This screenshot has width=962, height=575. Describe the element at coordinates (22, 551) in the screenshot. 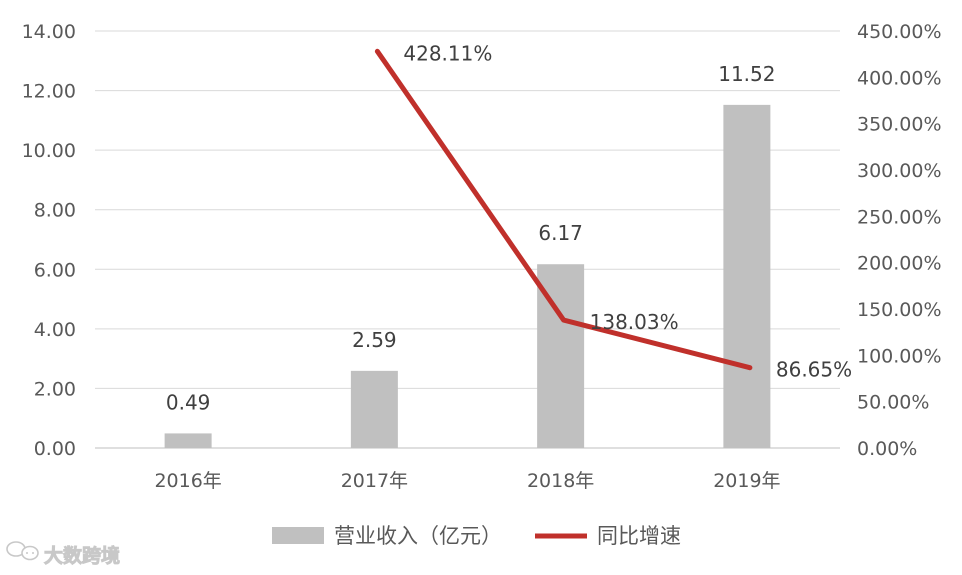

I see `chat-bubble-icon` at that location.